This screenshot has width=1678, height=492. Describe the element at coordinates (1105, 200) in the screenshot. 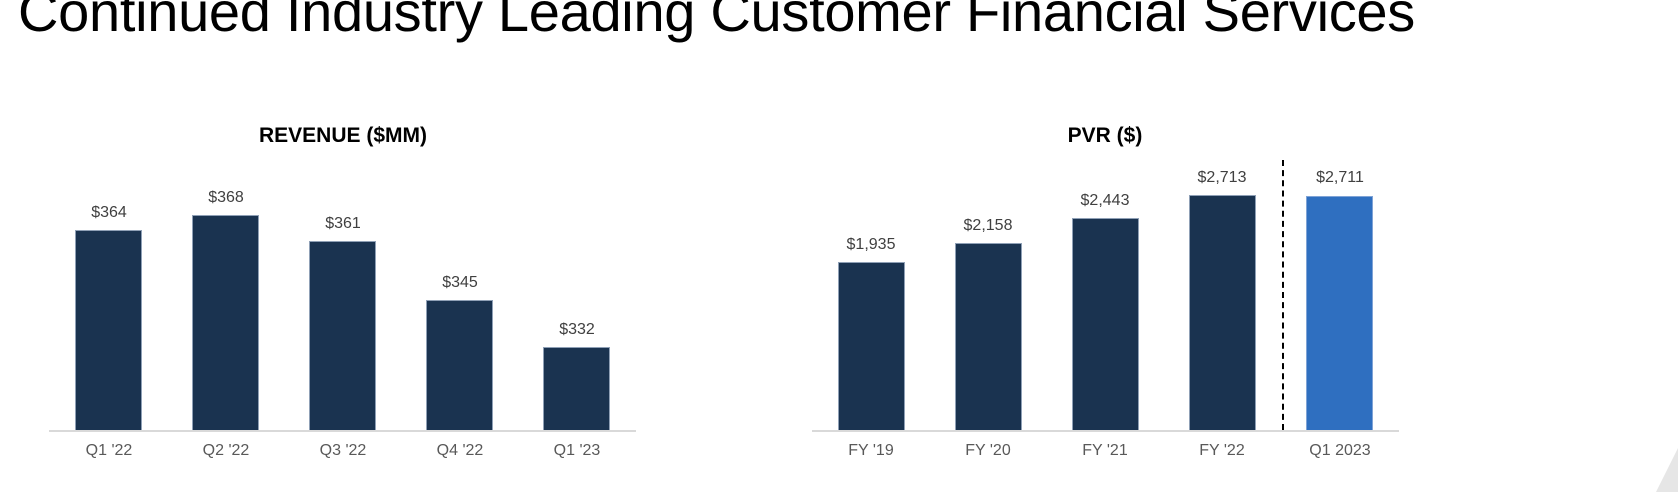

I see `bar-value-label: $2,443` at that location.